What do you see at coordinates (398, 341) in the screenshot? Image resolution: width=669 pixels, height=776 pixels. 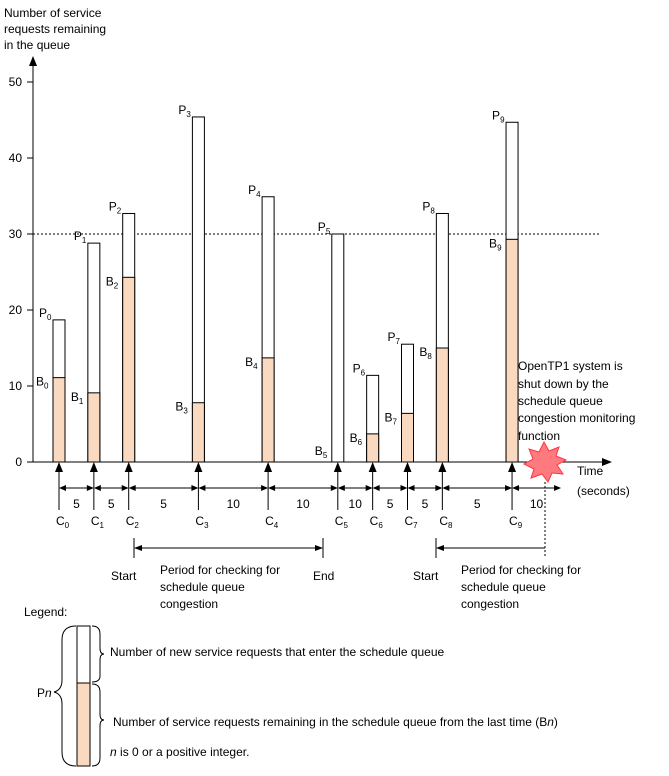 I see `bar-label-p-7-subscript: 7` at bounding box center [398, 341].